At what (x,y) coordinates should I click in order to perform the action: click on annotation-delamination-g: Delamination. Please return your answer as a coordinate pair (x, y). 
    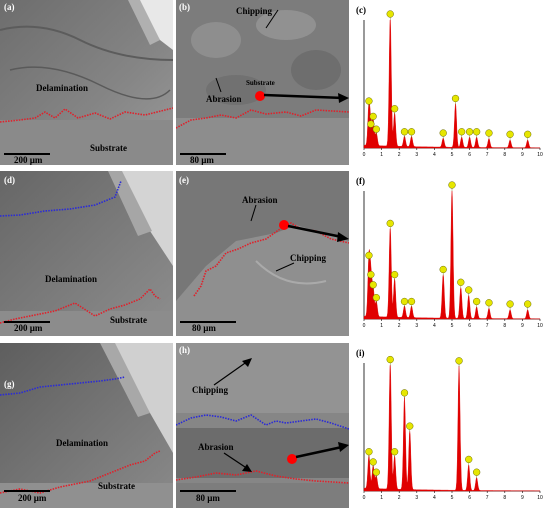
    Looking at the image, I should click on (82, 443).